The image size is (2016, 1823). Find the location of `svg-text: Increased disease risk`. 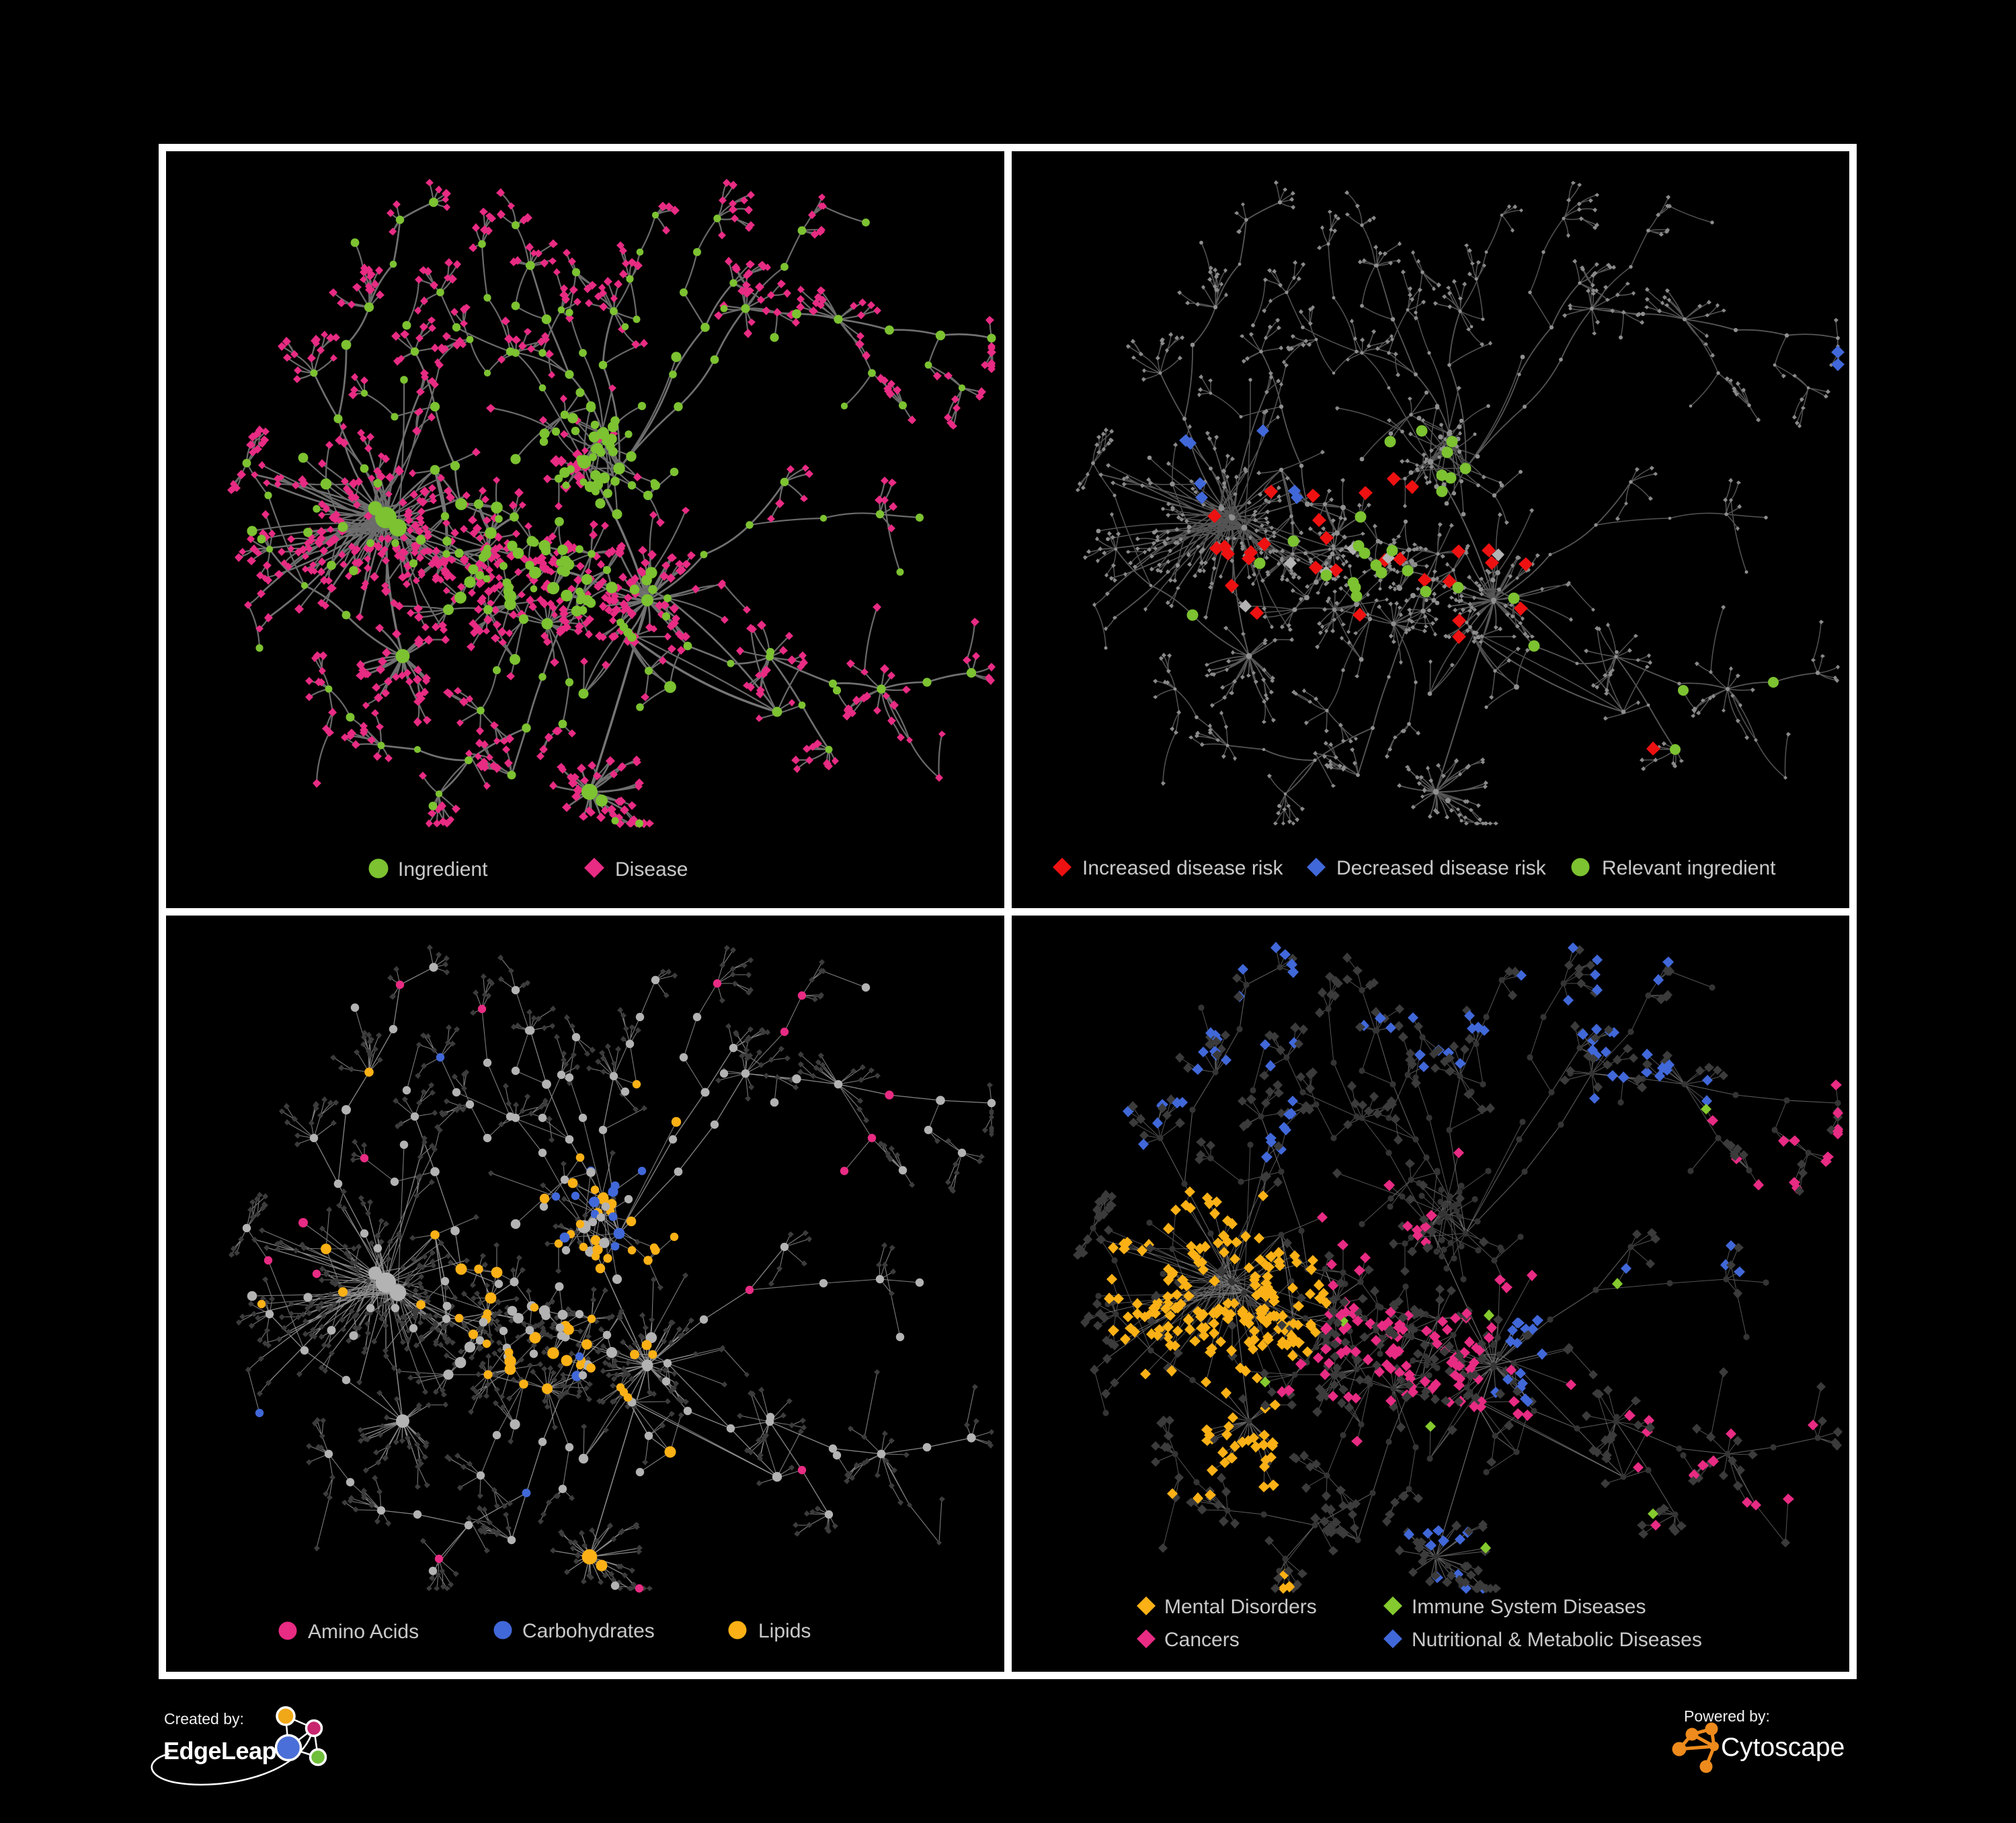

svg-text: Increased disease risk is located at coordinates (1182, 868).